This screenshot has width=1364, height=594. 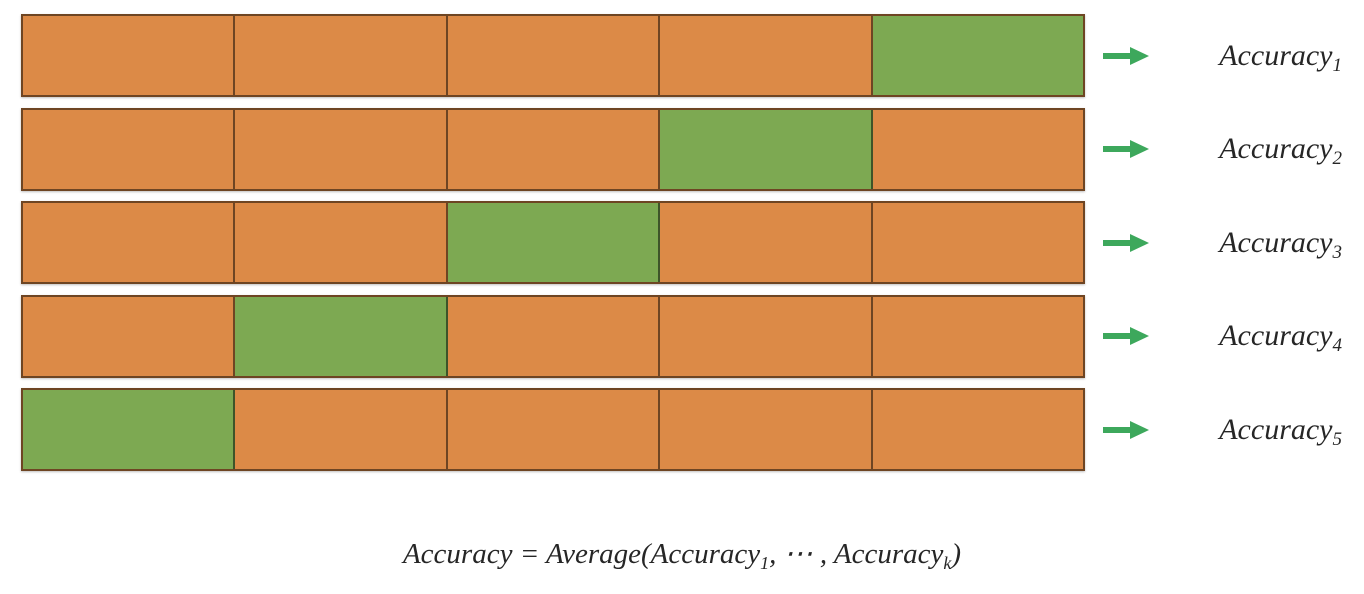 I want to click on formula-text: ), so click(x=956, y=554).